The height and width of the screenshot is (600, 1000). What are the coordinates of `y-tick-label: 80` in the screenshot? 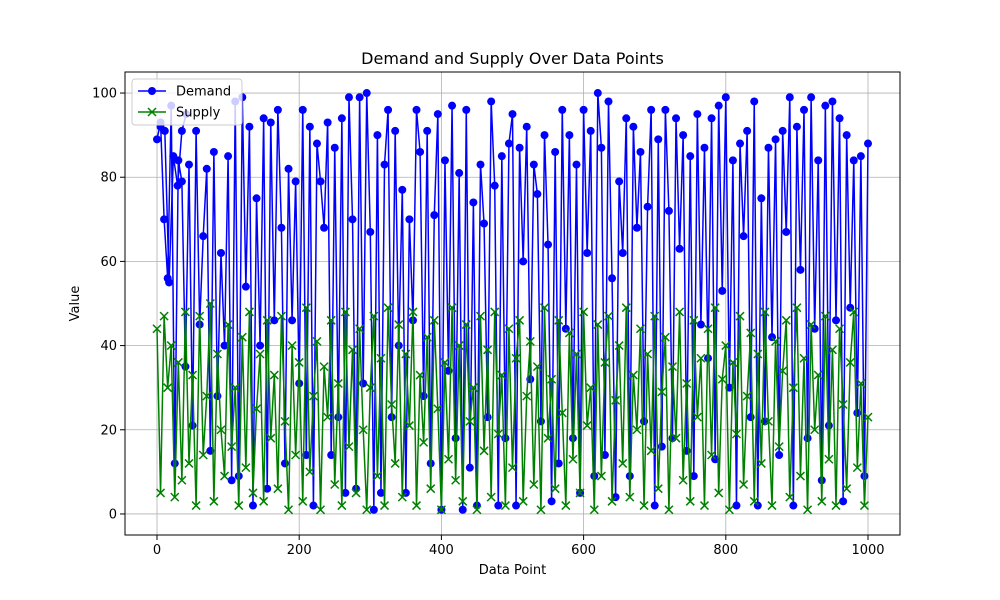 It's located at (108, 178).